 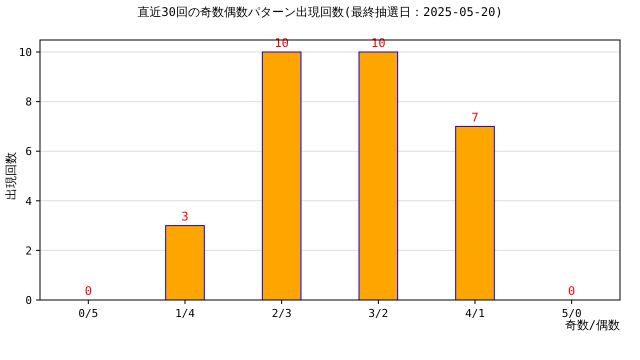 What do you see at coordinates (28, 300) in the screenshot?
I see `y-tick-label: 0` at bounding box center [28, 300].